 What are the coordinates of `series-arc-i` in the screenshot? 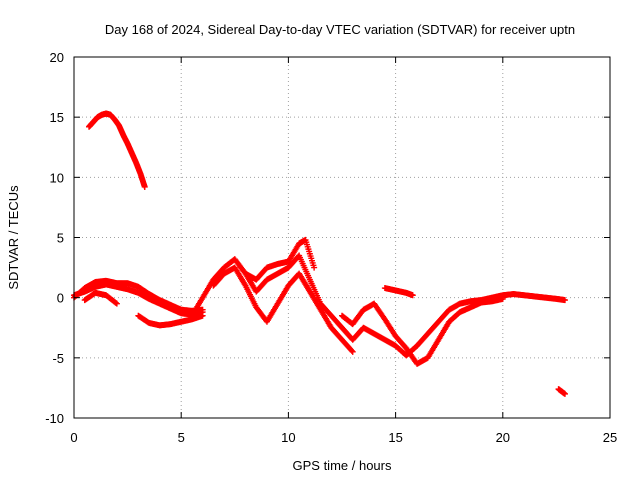 It's located at (491, 320).